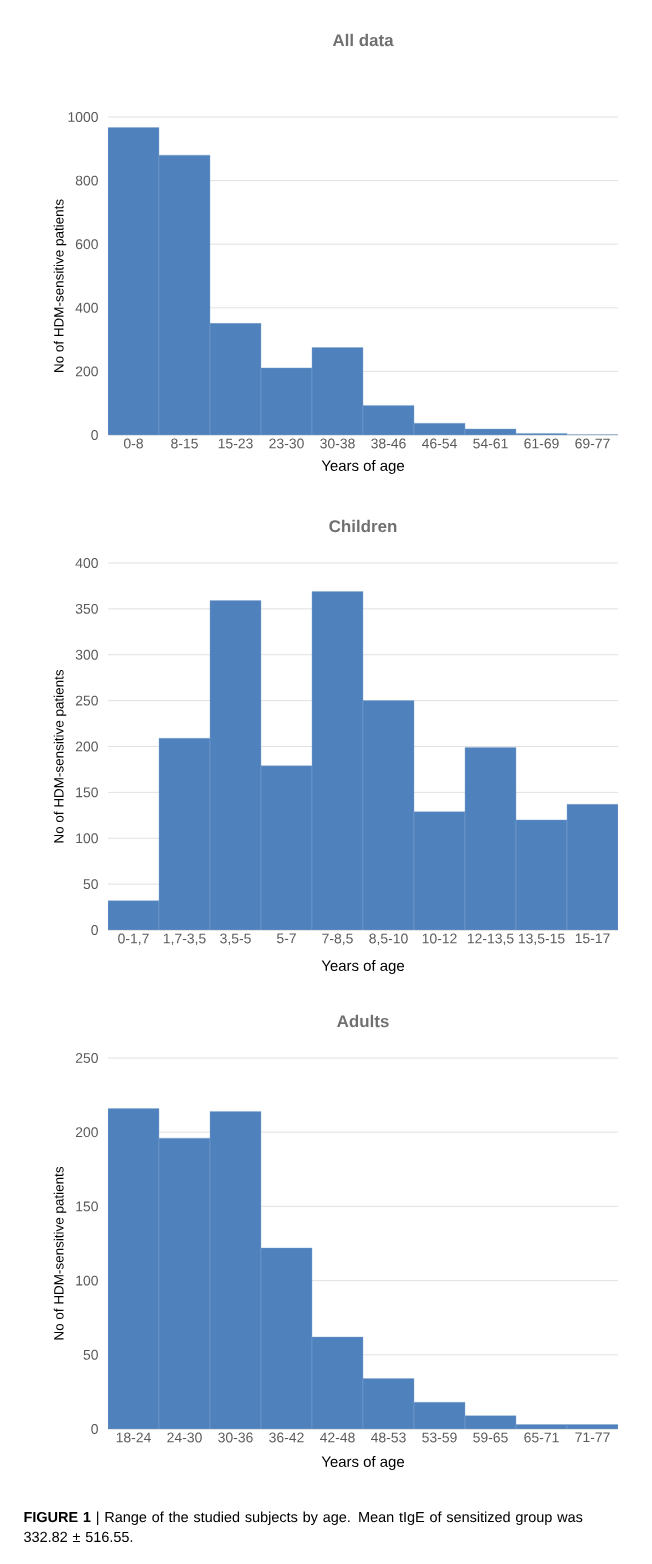 This screenshot has height=1564, width=652. What do you see at coordinates (592, 938) in the screenshot?
I see `x-tick-label: 15-17` at bounding box center [592, 938].